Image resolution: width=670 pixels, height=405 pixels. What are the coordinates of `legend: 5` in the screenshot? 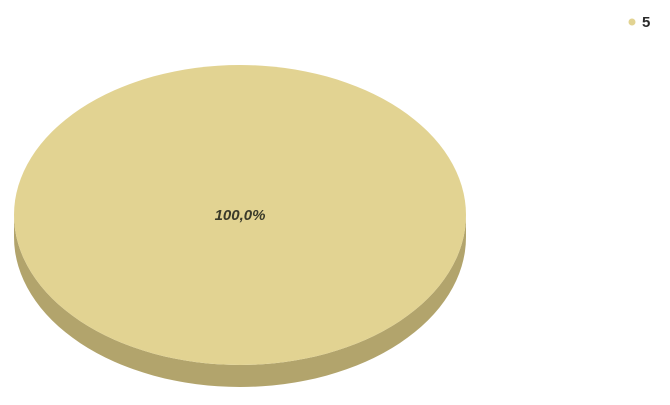 It's located at (639, 22).